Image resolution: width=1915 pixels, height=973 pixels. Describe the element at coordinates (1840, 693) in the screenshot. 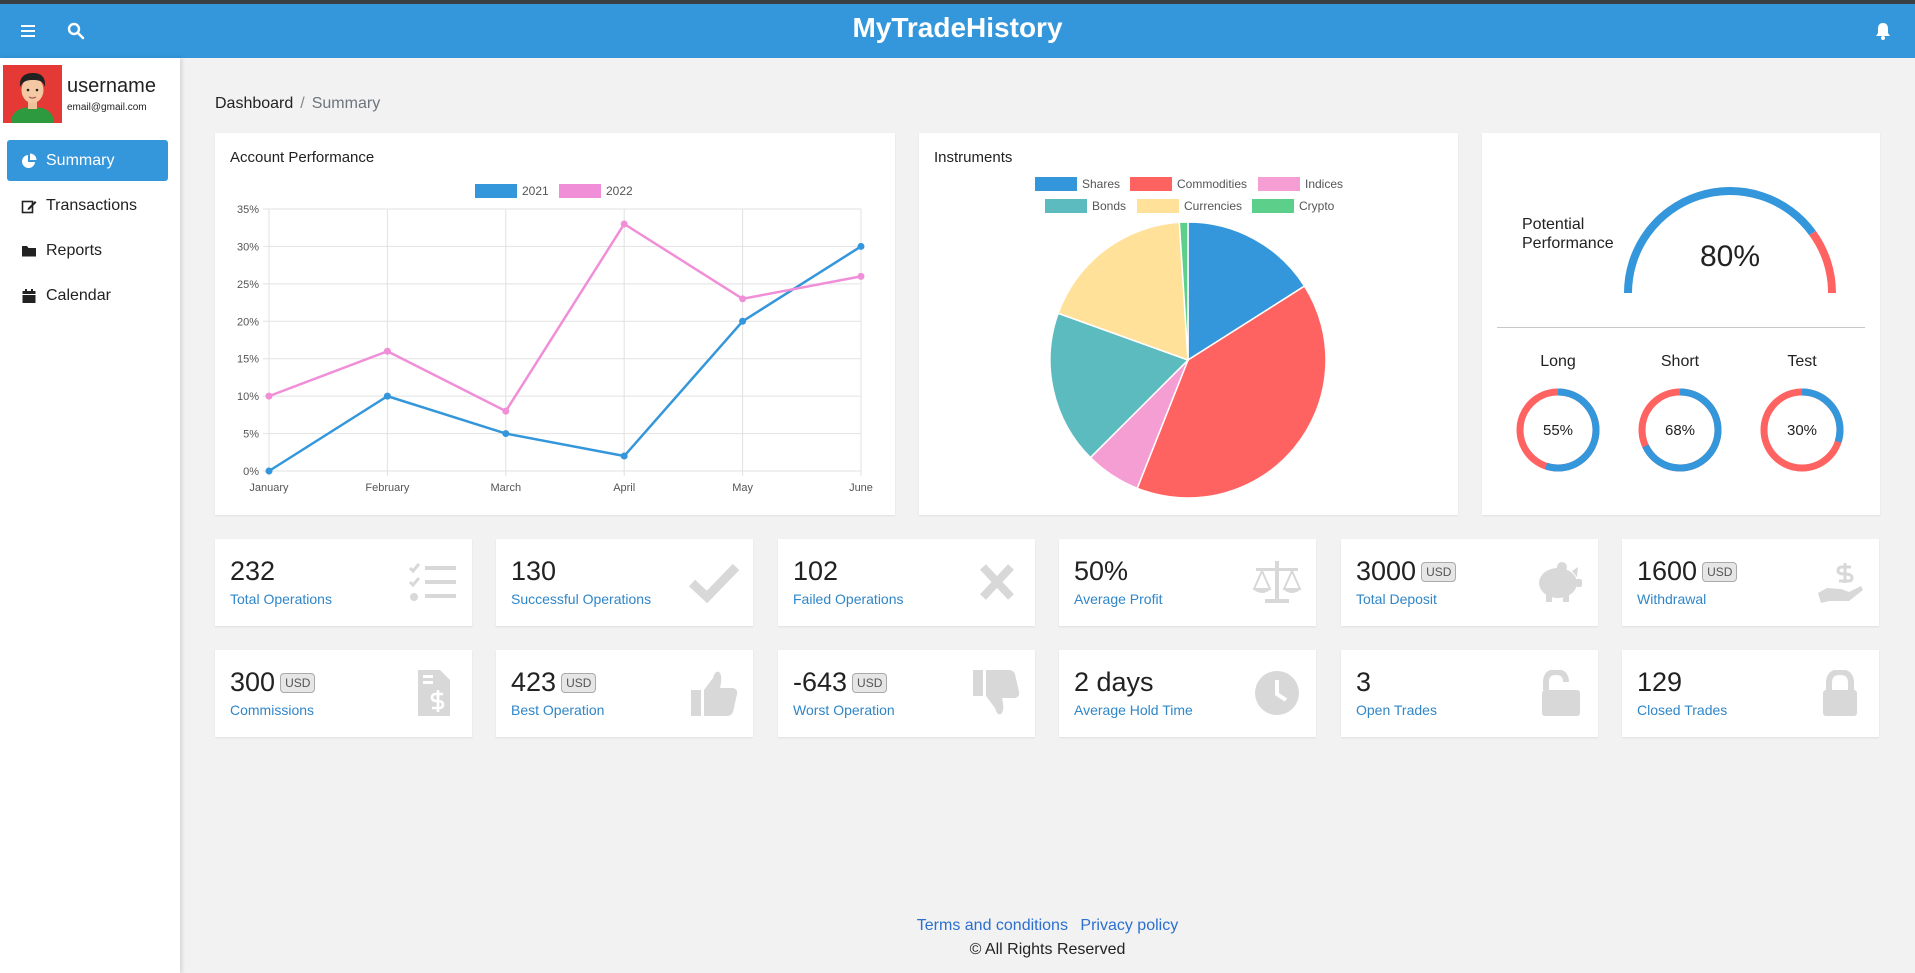

I see `lock-icon` at that location.